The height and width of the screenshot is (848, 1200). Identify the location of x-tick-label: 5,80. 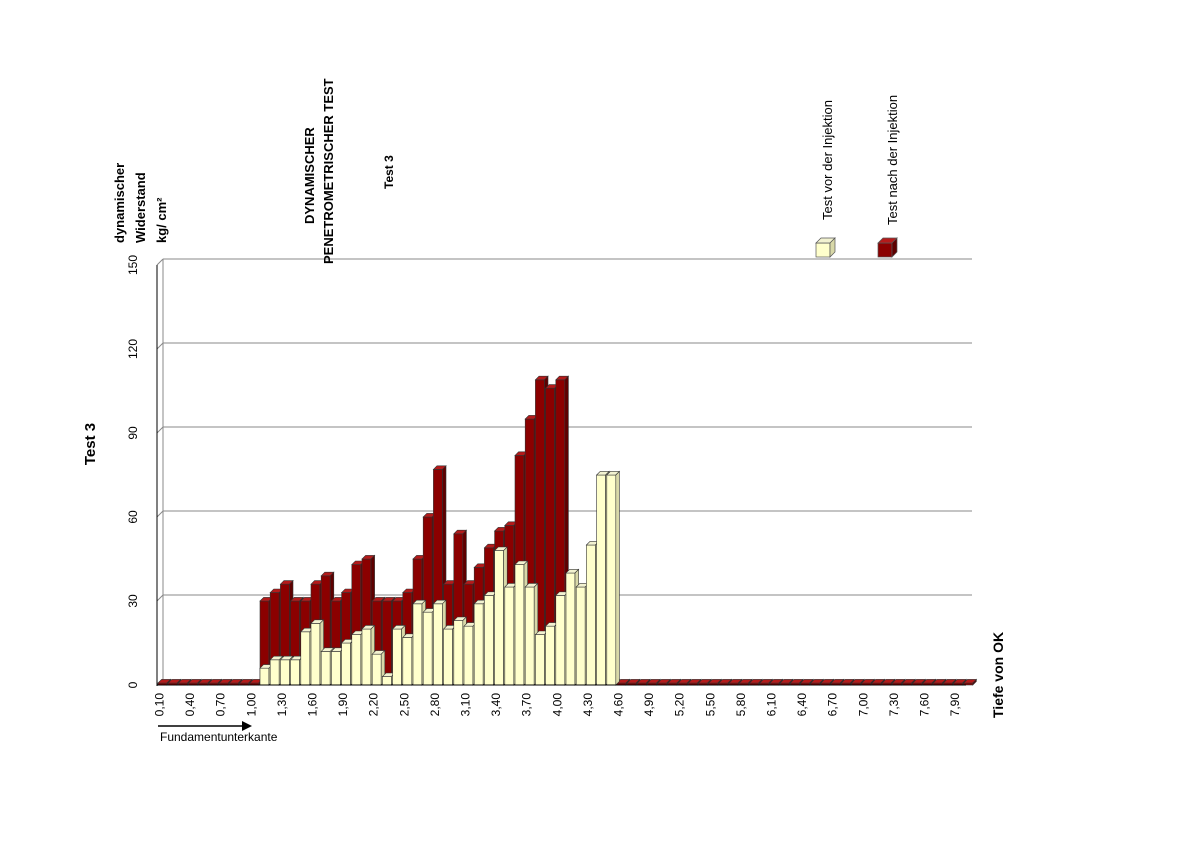
(741, 705).